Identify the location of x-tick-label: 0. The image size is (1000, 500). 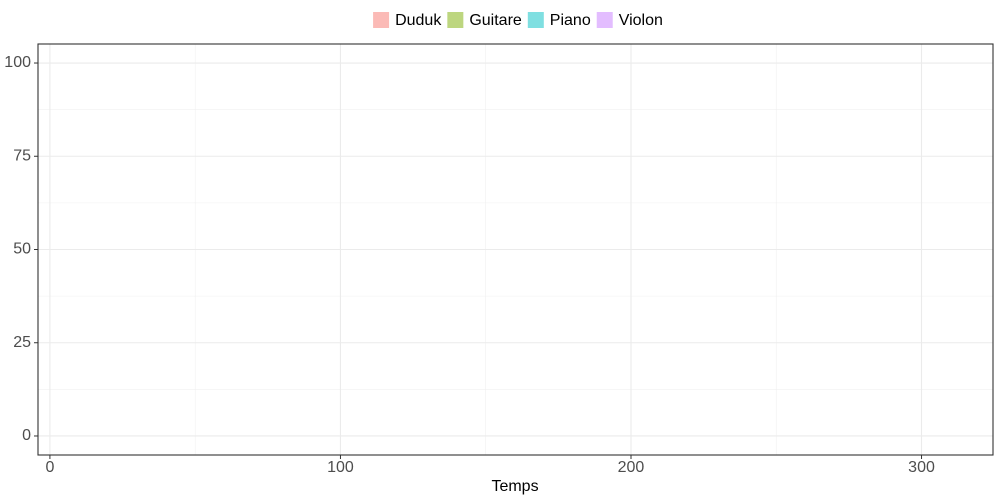
(49, 467).